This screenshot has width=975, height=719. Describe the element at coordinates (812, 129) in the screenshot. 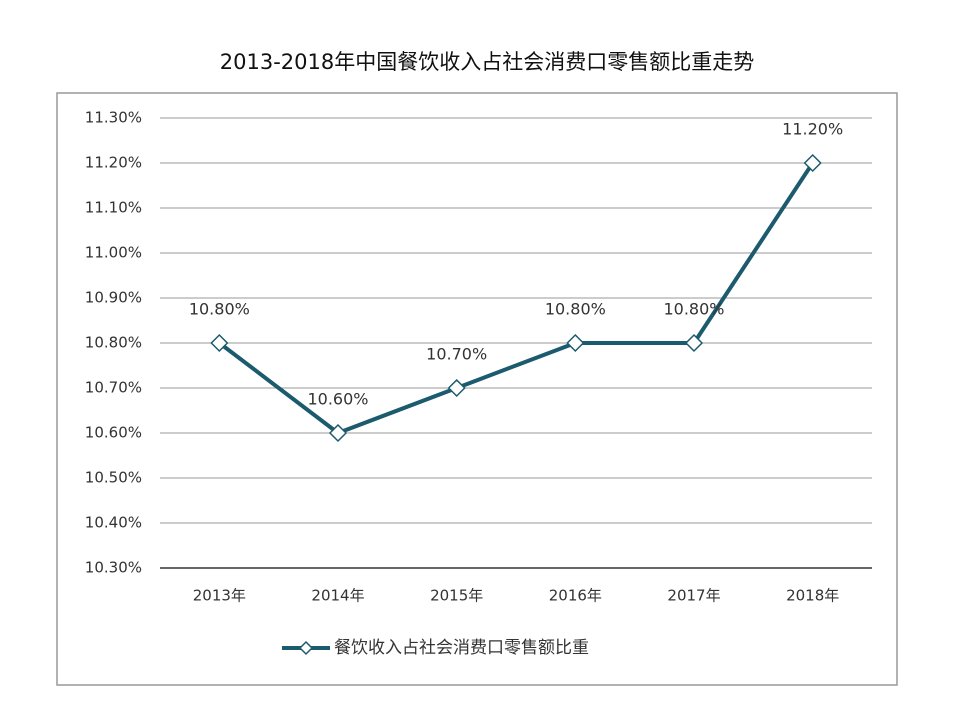

I see `data-label: 11.20%` at that location.